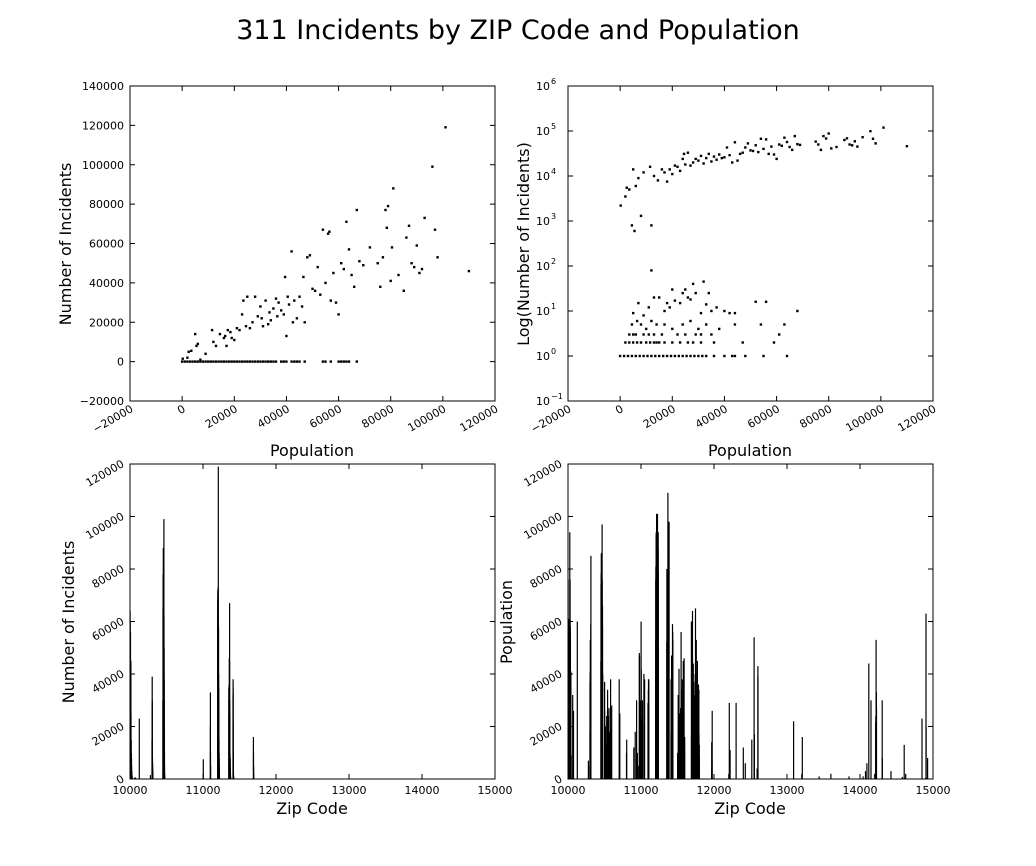 This screenshot has height=866, width=1036. What do you see at coordinates (543, 86) in the screenshot?
I see `top-right-ytick-label: 10` at bounding box center [543, 86].